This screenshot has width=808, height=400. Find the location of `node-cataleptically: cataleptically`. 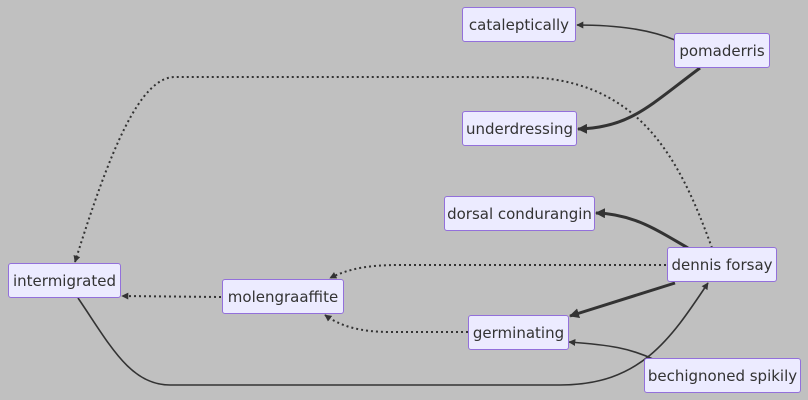

node-cataleptically: cataleptically is located at coordinates (519, 24).